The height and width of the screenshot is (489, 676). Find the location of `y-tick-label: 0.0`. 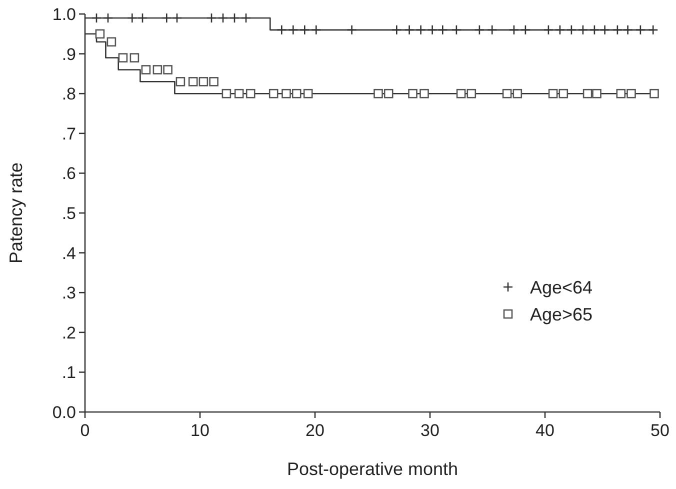

y-tick-label: 0.0 is located at coordinates (64, 412).